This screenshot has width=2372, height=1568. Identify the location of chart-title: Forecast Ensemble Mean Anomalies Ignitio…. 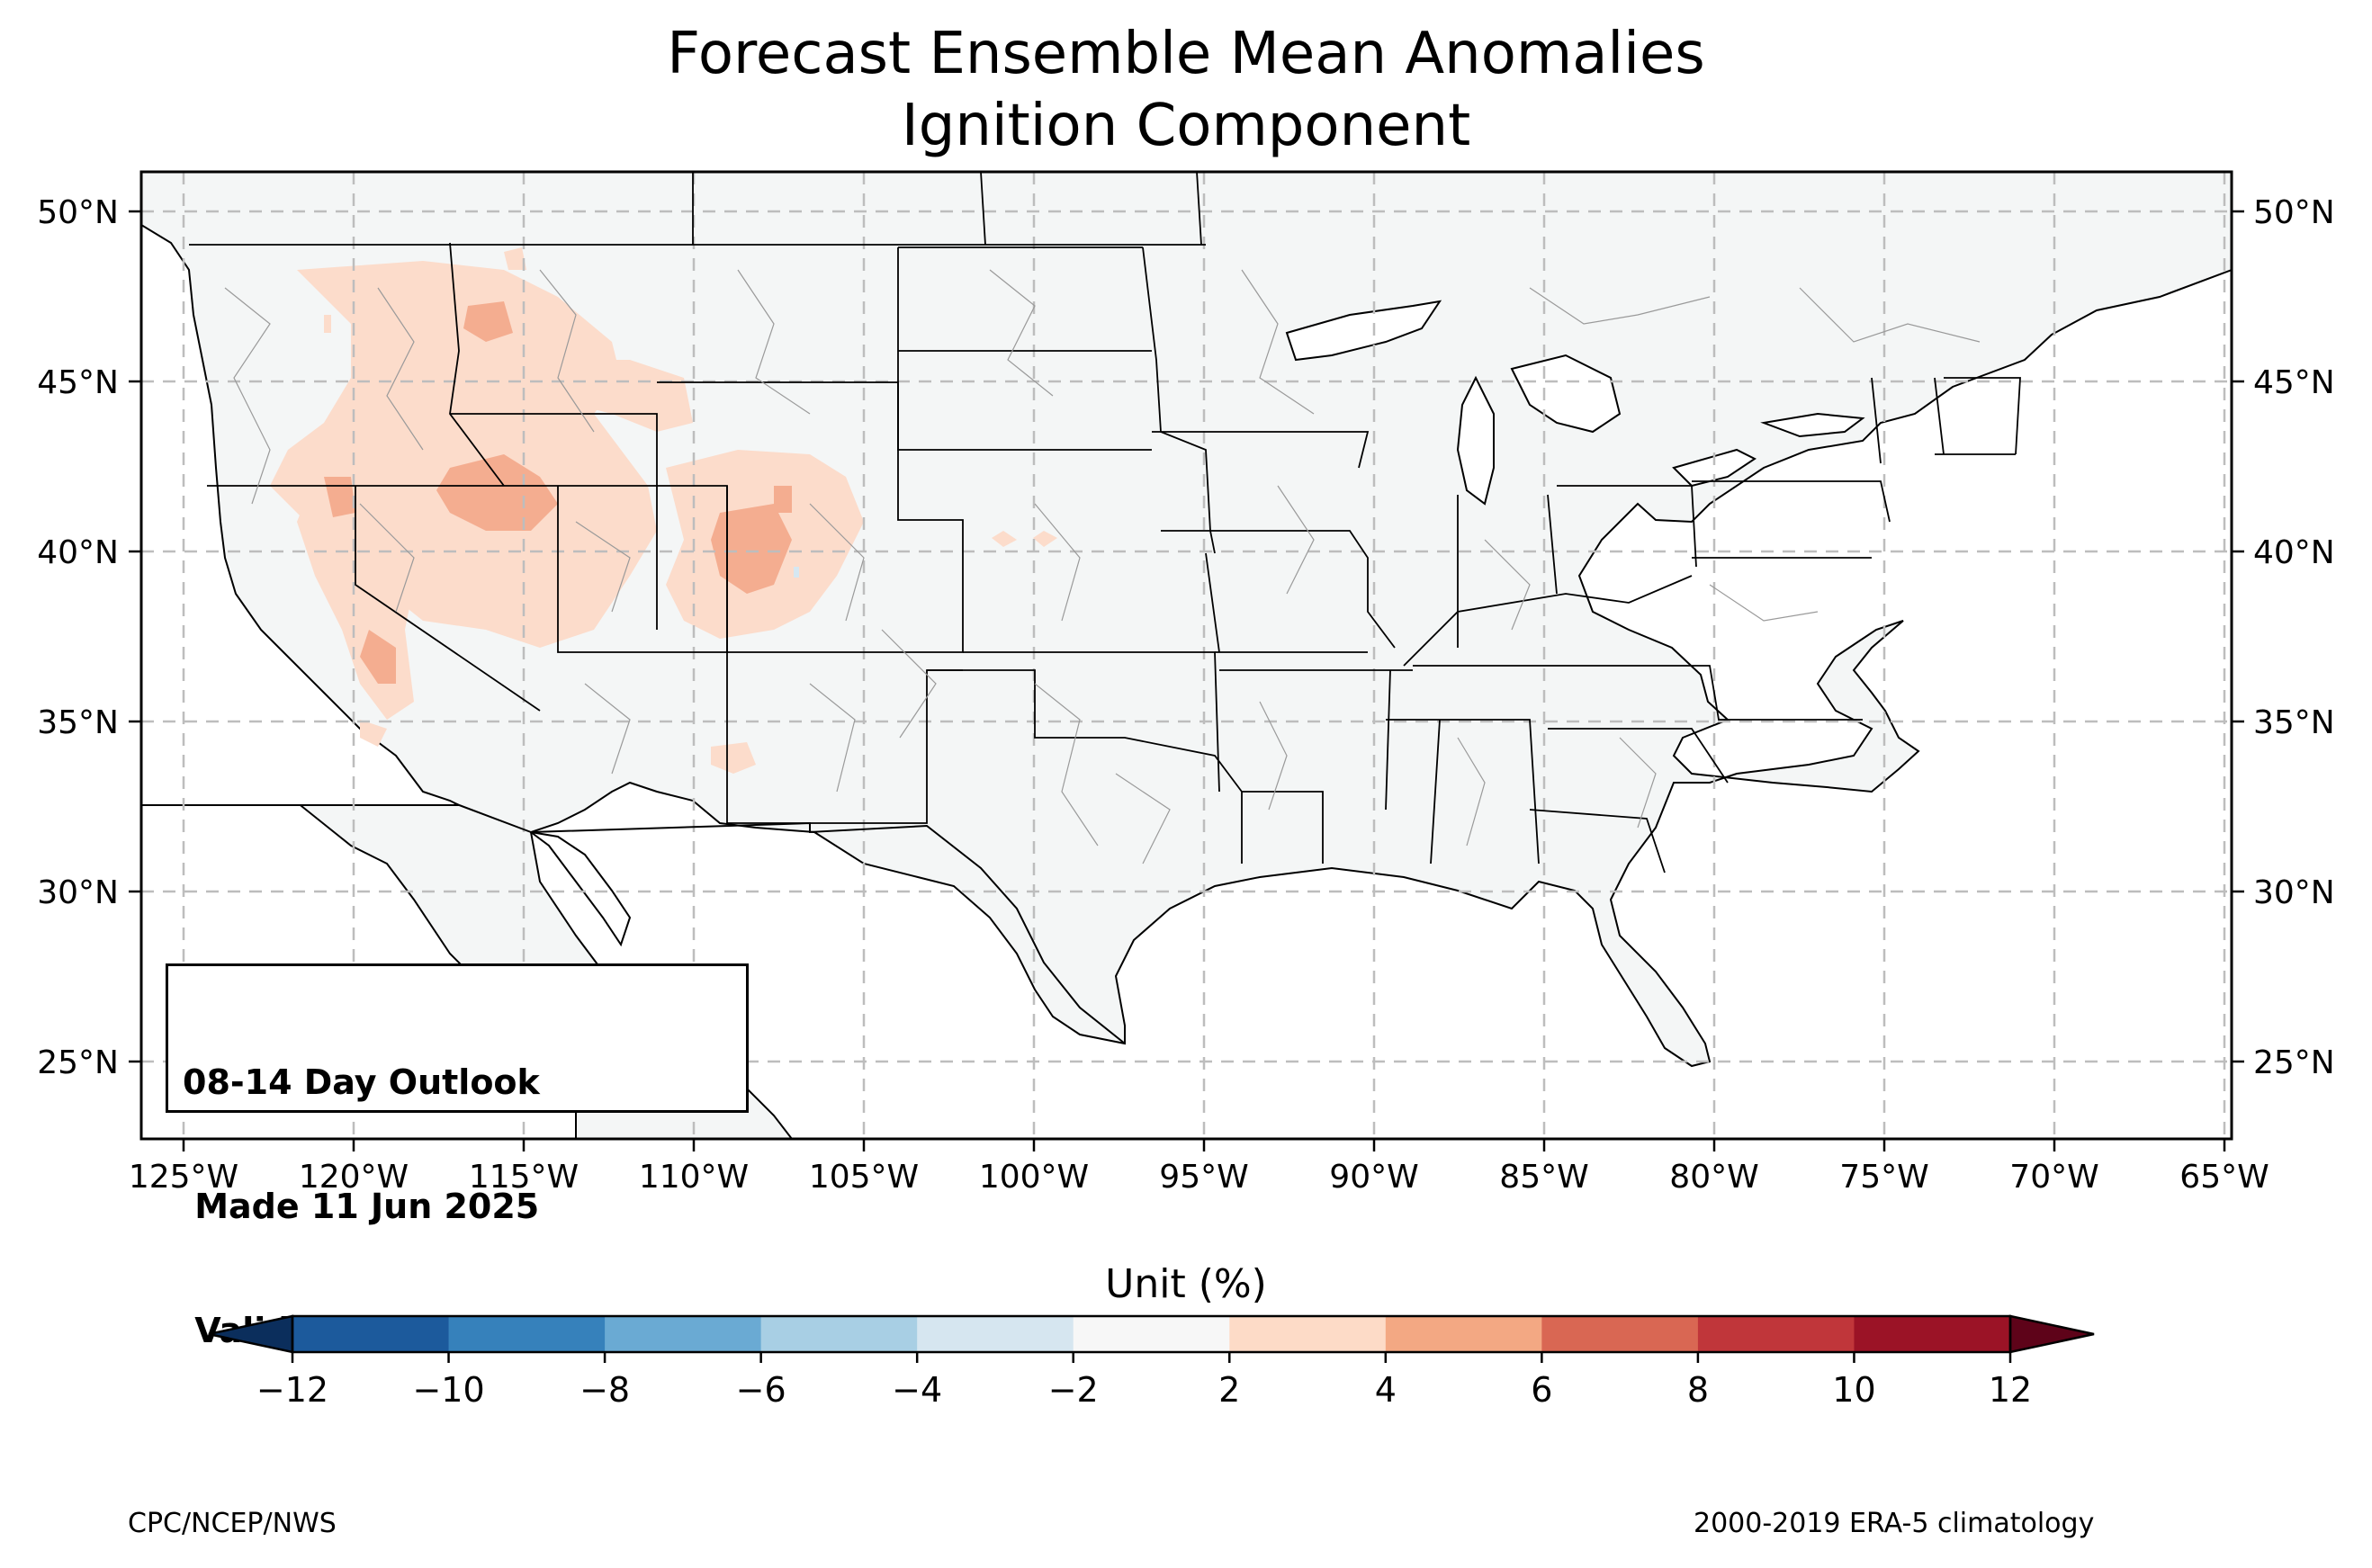
(1186, 90).